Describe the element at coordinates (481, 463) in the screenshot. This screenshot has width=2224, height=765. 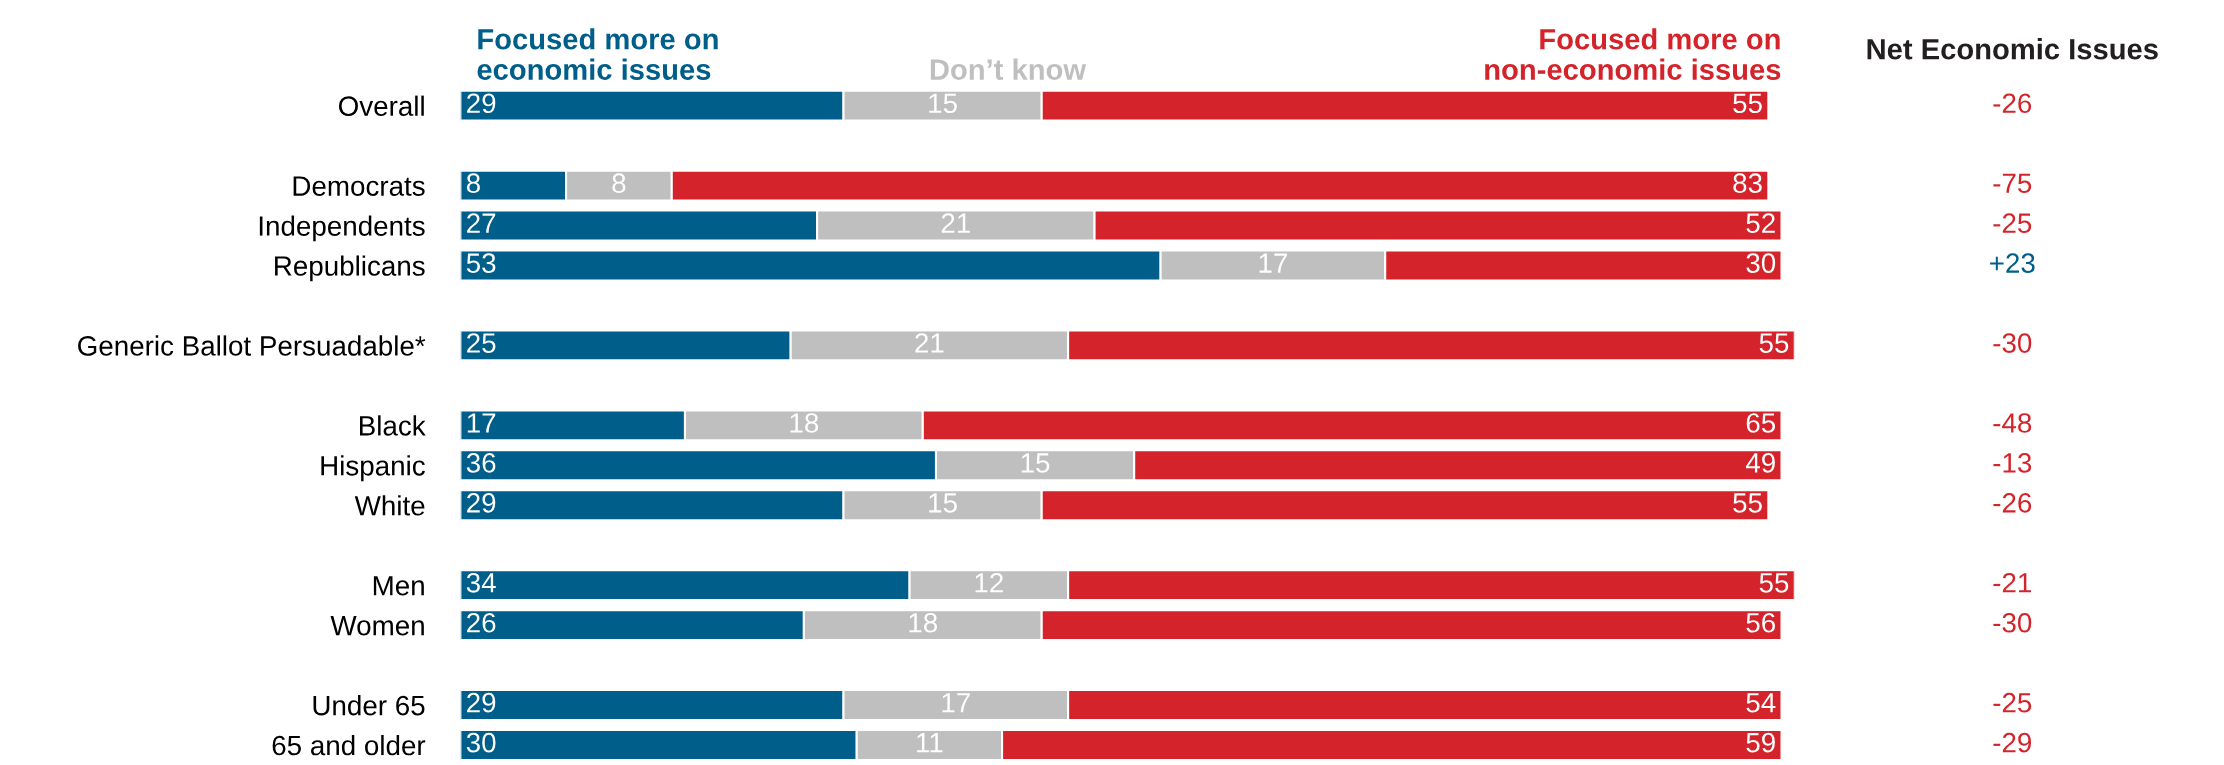
I see `data-label: 36` at that location.